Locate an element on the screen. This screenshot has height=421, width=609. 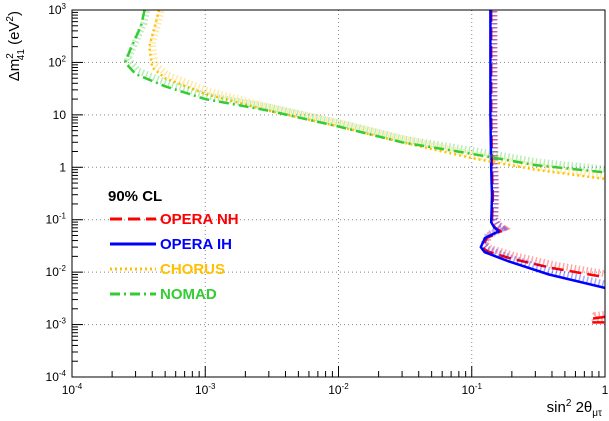
y-tick-label: 10³ is located at coordinates (57, 9).